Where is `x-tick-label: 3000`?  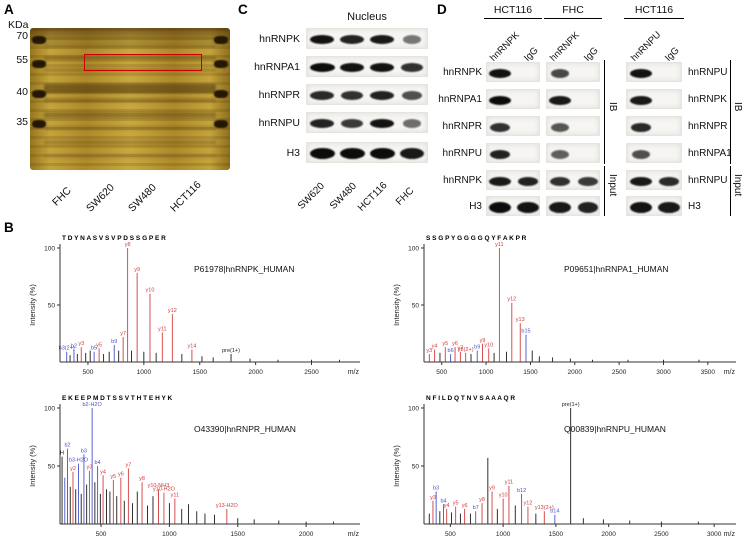 x-tick-label: 3000 is located at coordinates (663, 372).